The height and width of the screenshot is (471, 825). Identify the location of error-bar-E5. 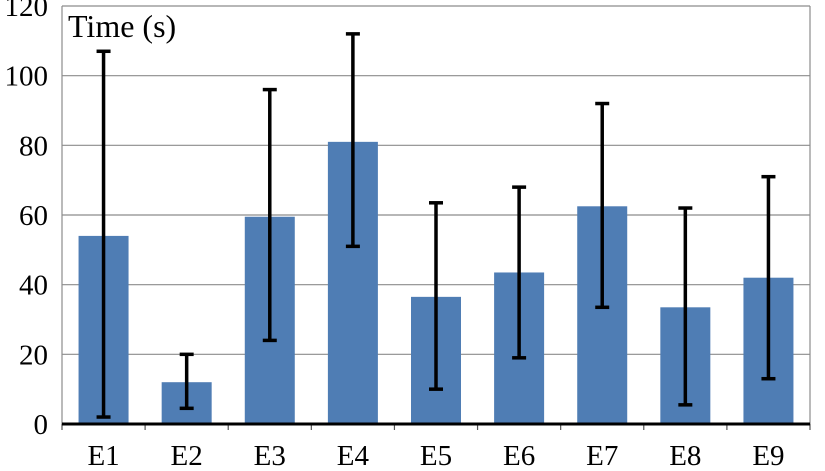
(436, 296).